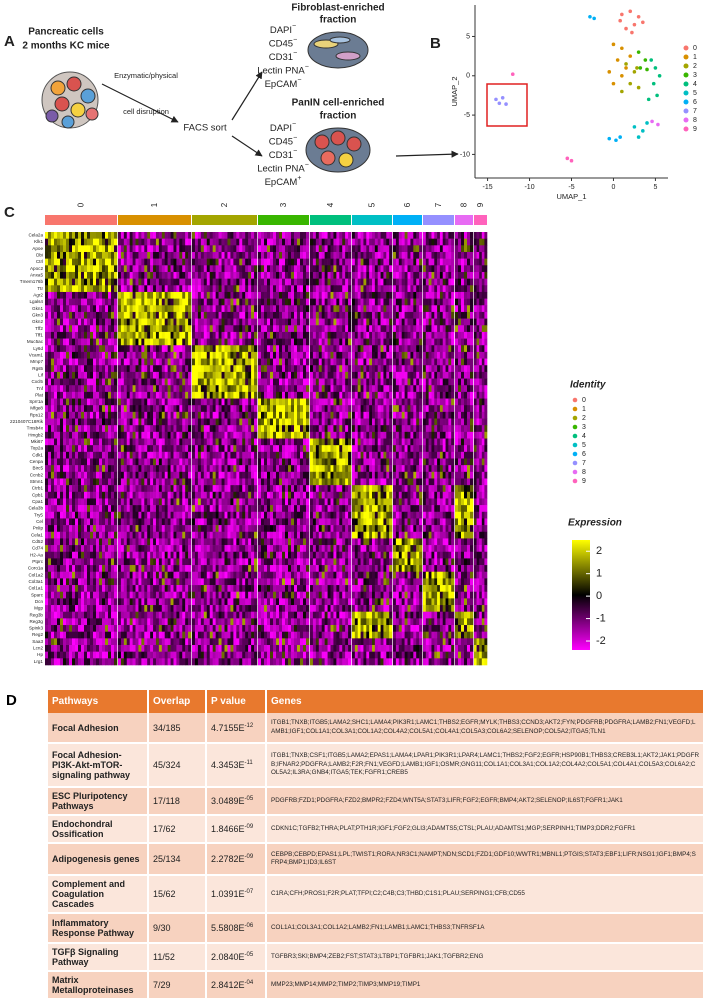  What do you see at coordinates (338, 138) in the screenshot?
I see `cell` at bounding box center [338, 138].